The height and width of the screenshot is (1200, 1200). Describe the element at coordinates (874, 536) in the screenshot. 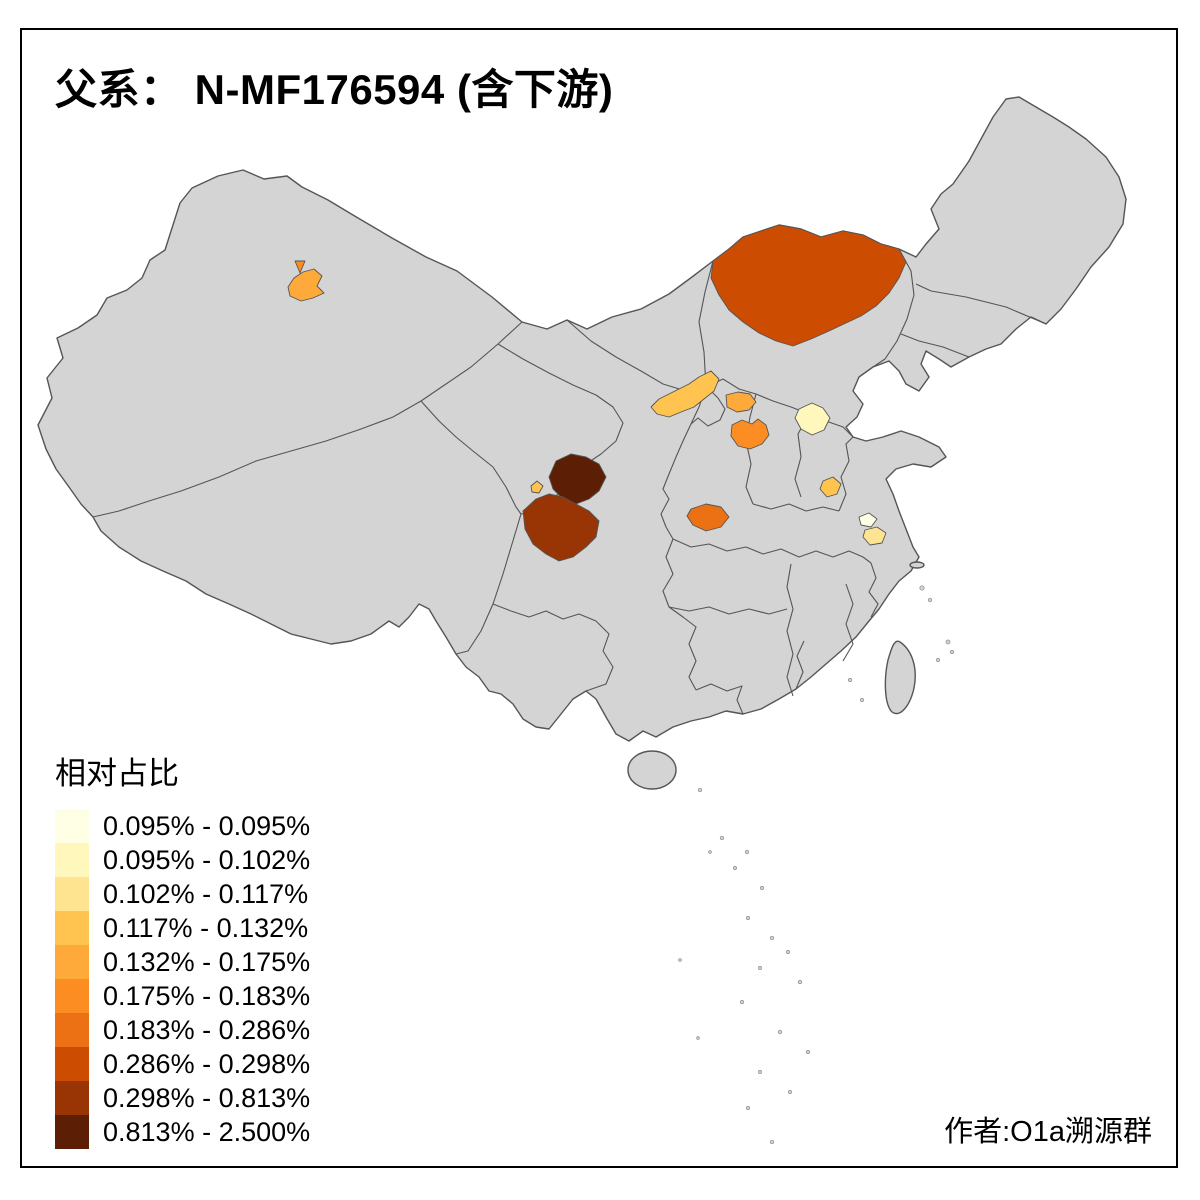

I see `region-jiangsu-south-blob` at that location.